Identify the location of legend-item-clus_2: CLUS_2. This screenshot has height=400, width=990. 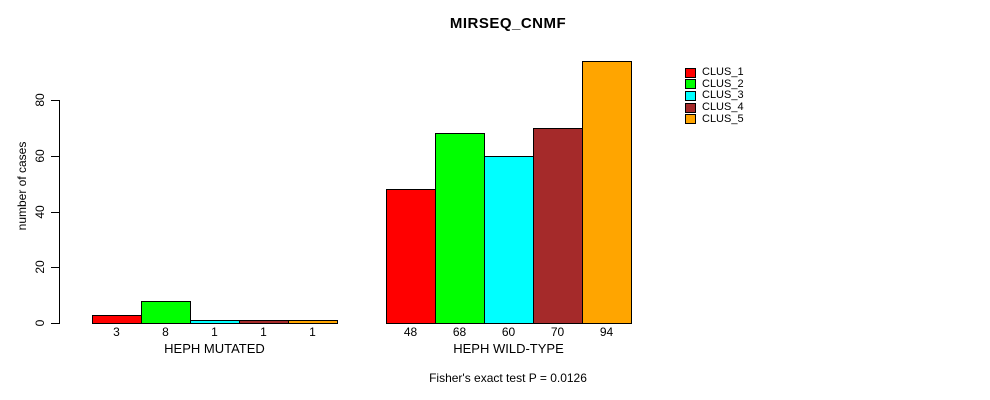
(714, 84).